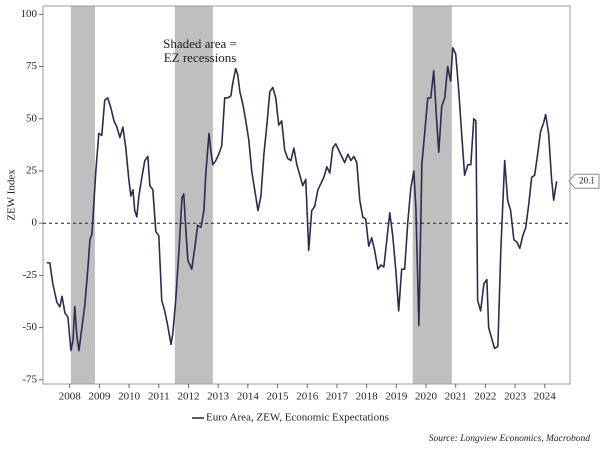 The image size is (606, 454). I want to click on x-tick-label: 2018, so click(367, 397).